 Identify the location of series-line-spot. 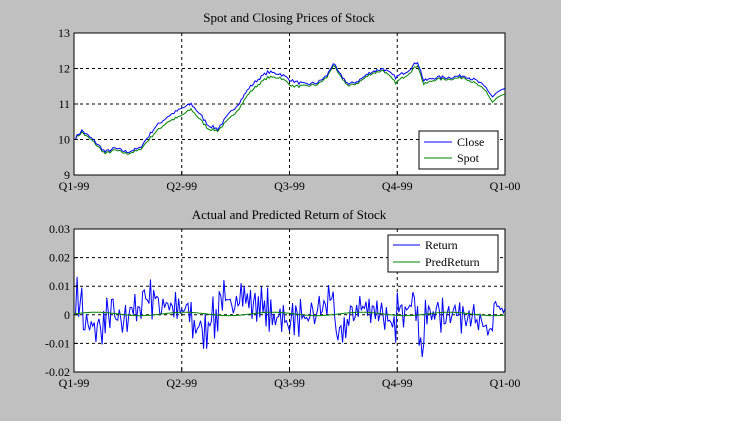
(289, 109).